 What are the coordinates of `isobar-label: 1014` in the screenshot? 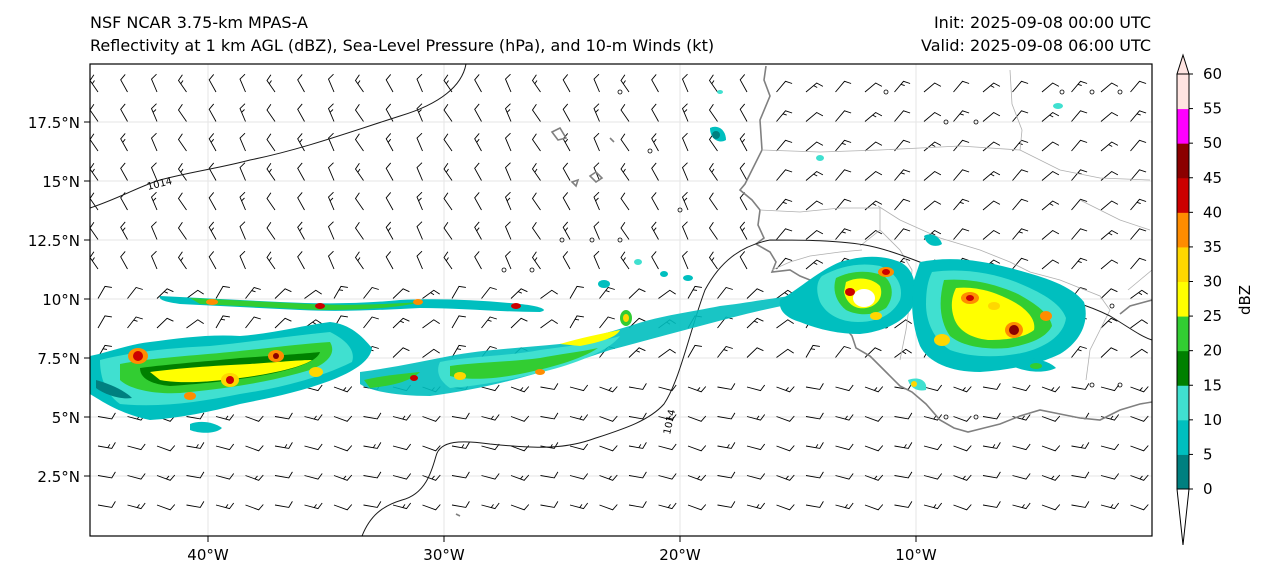 It's located at (670, 421).